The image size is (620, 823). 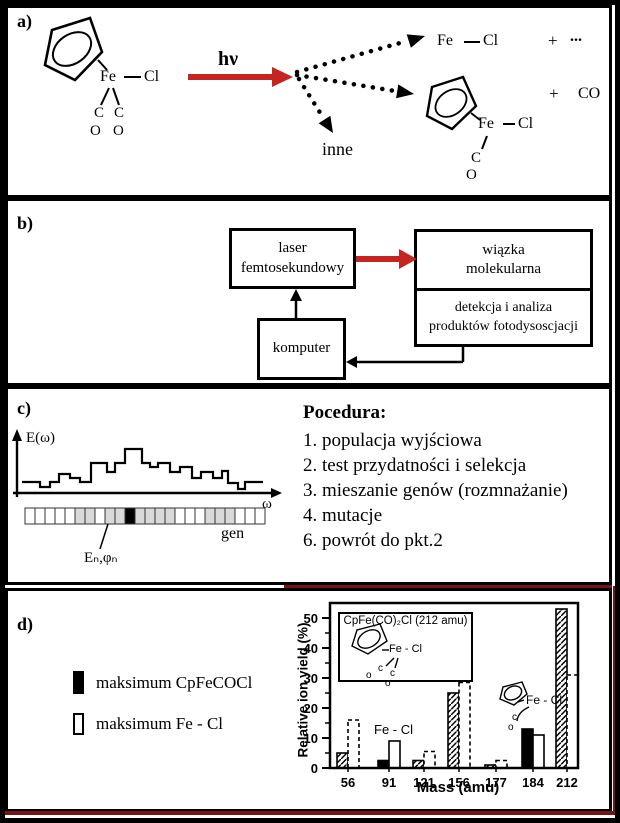 What do you see at coordinates (405, 649) in the screenshot?
I see `inset-fecl-label: Fe - Cl` at bounding box center [405, 649].